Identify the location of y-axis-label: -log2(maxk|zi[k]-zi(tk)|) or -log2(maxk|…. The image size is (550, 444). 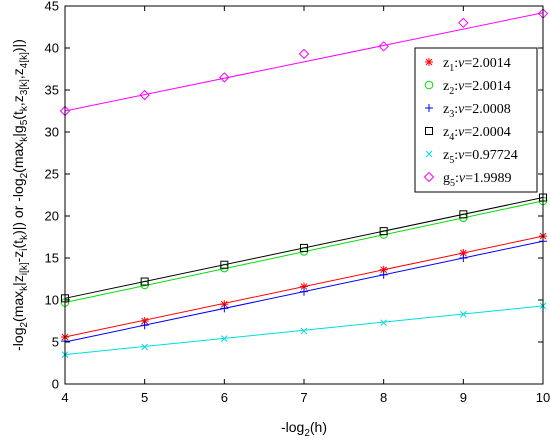
(20, 195).